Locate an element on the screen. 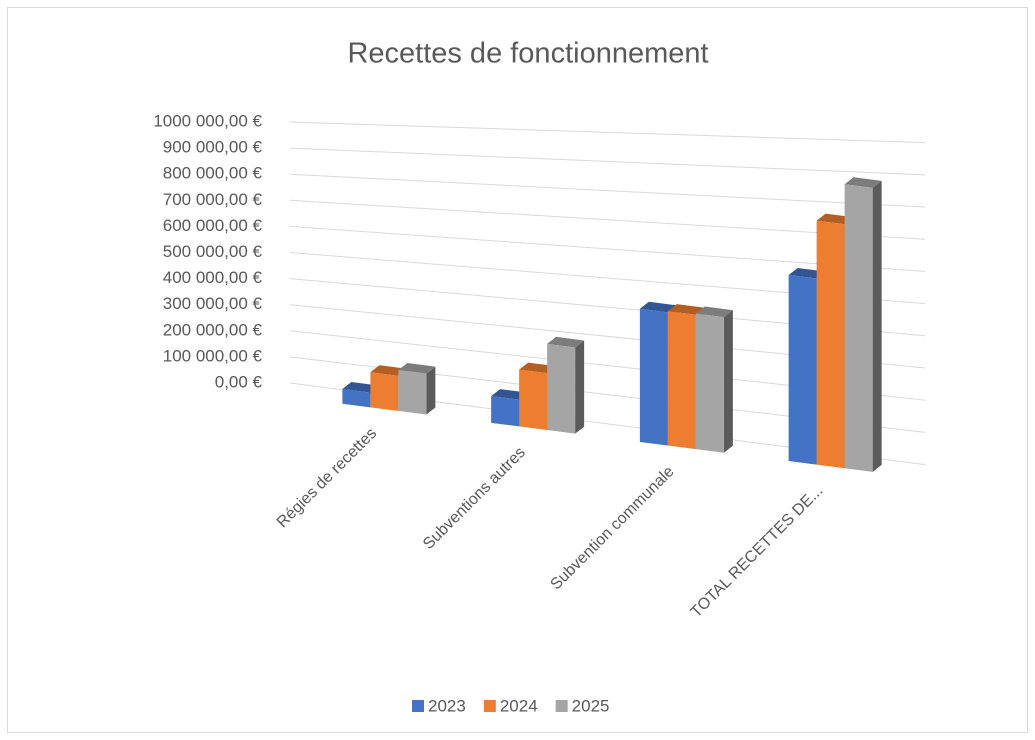  y-tick-label: 600 000,00 € is located at coordinates (213, 225).